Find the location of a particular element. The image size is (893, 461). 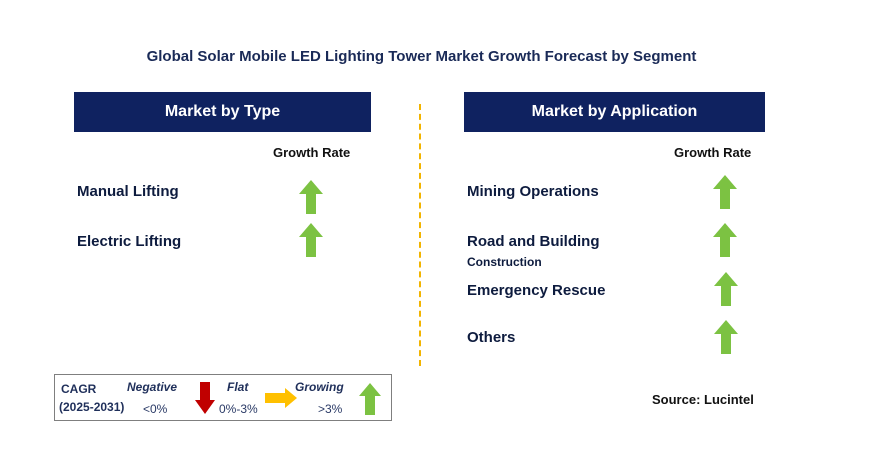

application-item-mining-operations: Mining Operations is located at coordinates (533, 191).